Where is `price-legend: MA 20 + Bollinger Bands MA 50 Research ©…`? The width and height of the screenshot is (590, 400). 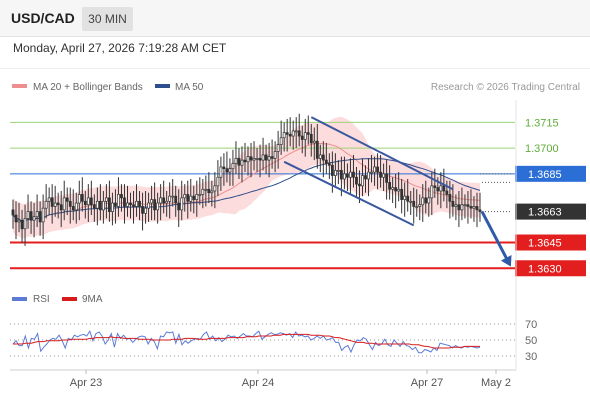
price-legend: MA 20 + Bollinger Bands MA 50 Research ©… is located at coordinates (296, 87).